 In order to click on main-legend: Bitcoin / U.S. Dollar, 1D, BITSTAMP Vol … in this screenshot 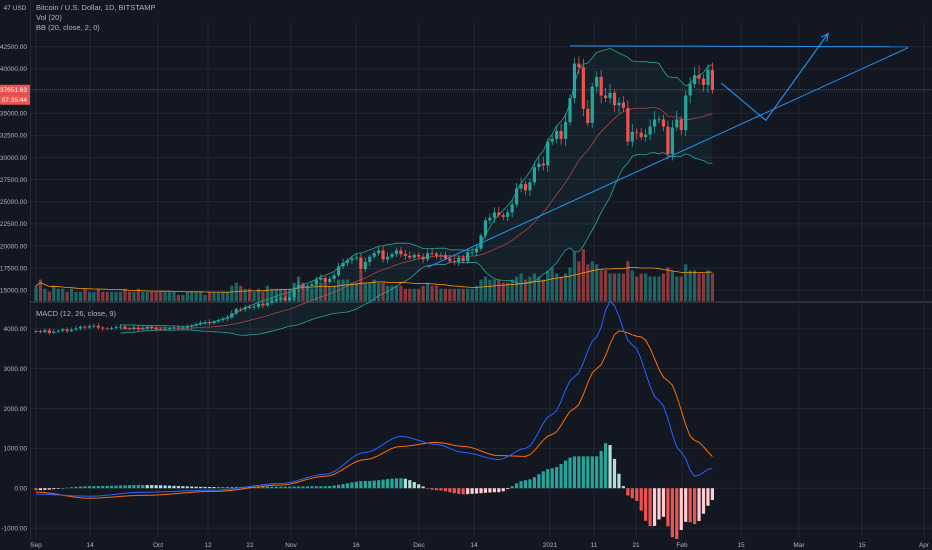, I will do `click(95, 18)`.